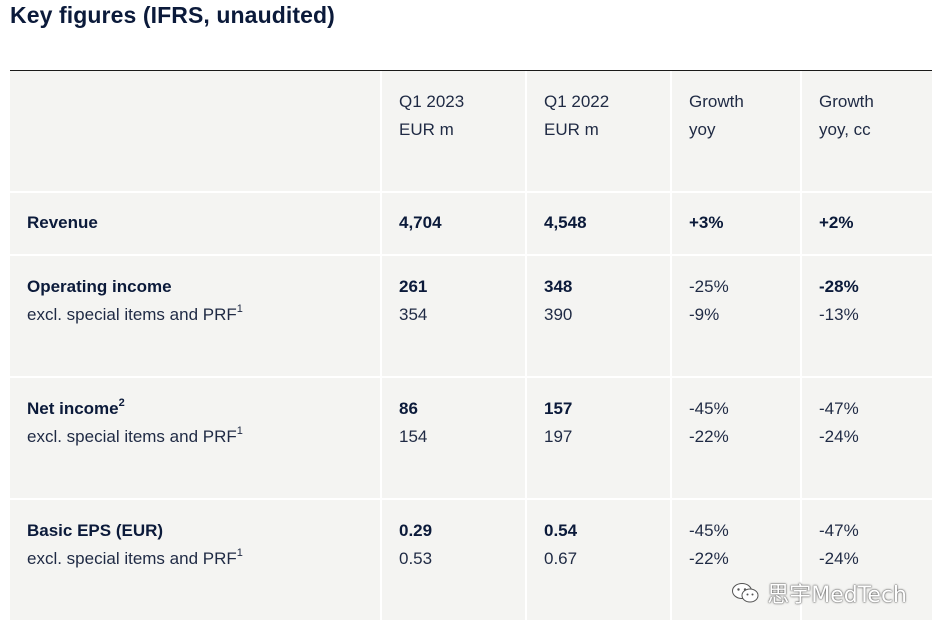 The width and height of the screenshot is (939, 633). Describe the element at coordinates (413, 286) in the screenshot. I see `cell-q1-2023: 261` at that location.